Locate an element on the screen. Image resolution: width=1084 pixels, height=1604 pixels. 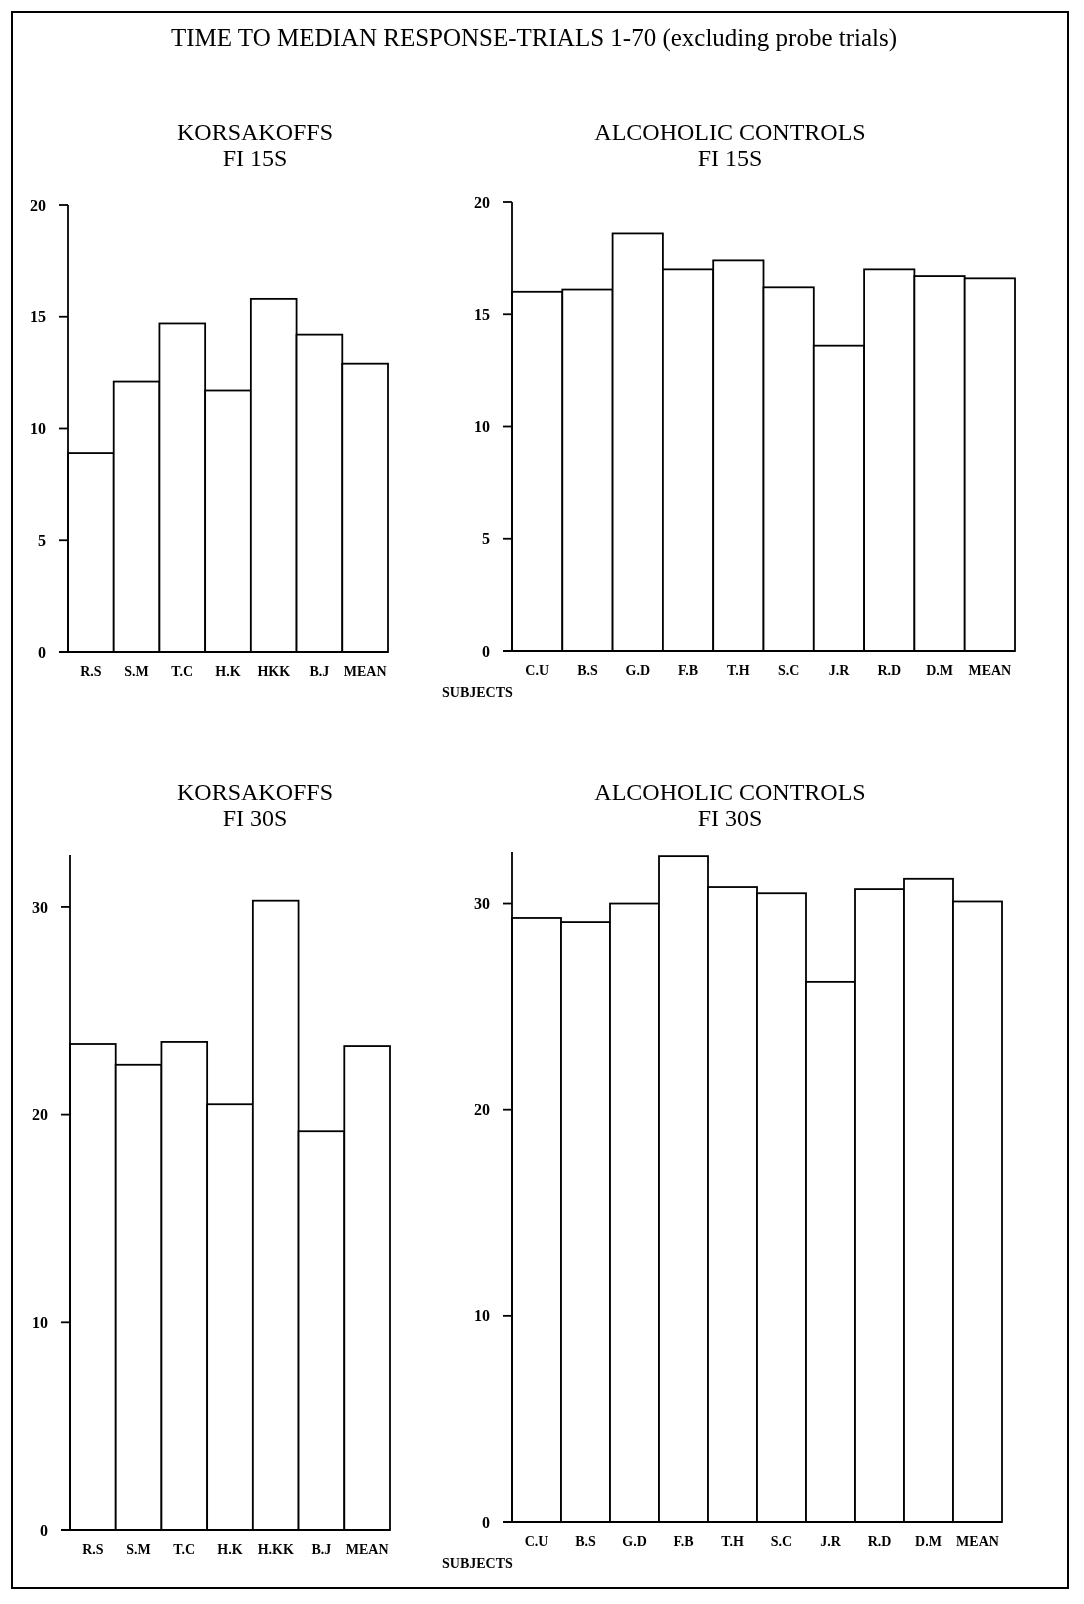
chart-title: ALCOHOLIC CONTROLS FI 30S is located at coordinates (730, 805).